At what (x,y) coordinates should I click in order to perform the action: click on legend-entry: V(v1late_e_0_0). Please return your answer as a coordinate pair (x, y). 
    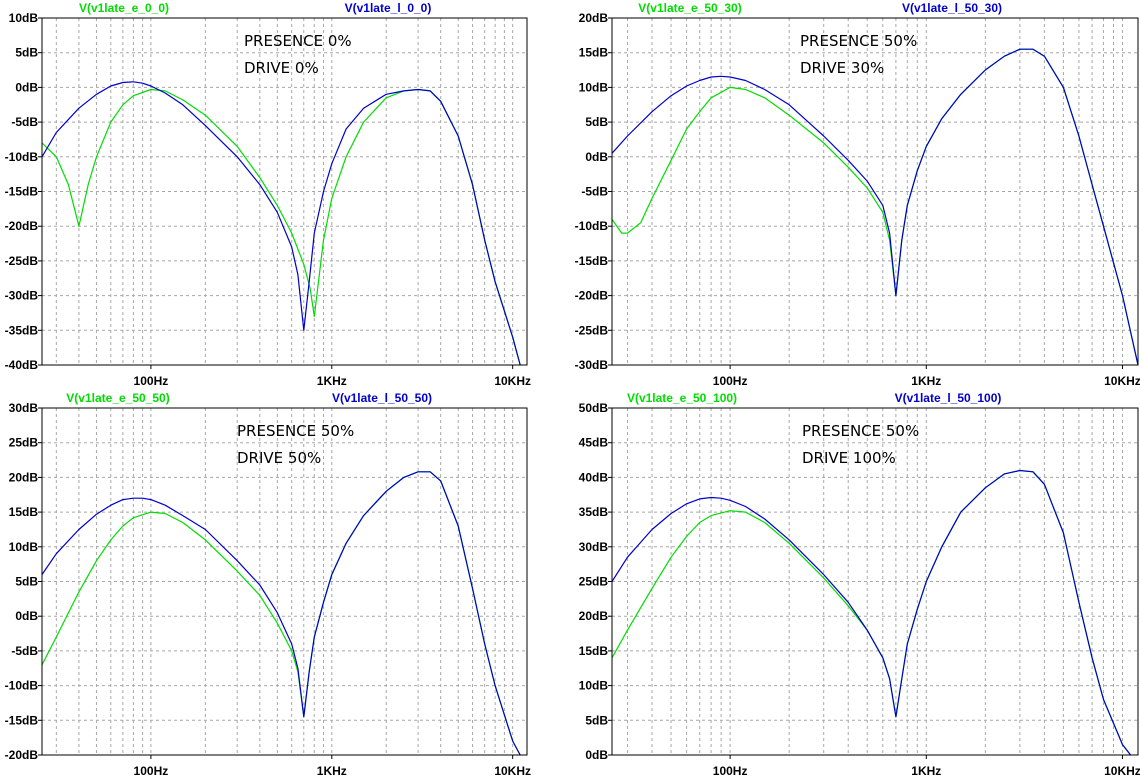
    Looking at the image, I should click on (124, 8).